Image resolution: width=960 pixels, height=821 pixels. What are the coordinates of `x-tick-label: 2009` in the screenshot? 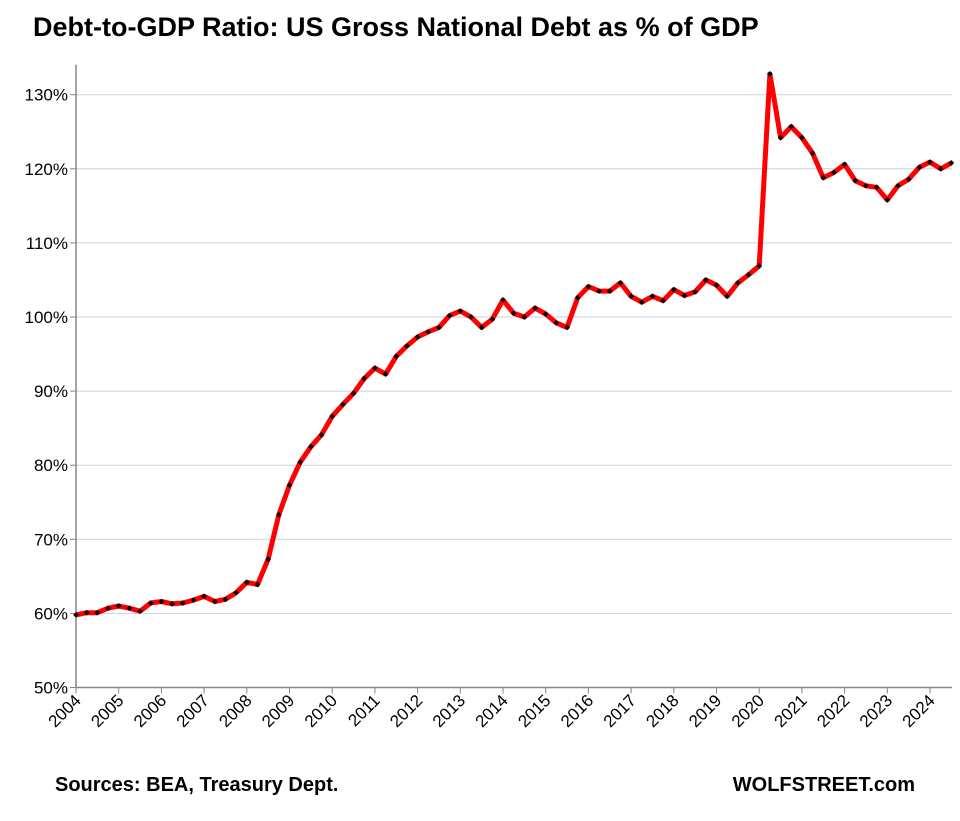 It's located at (278, 711).